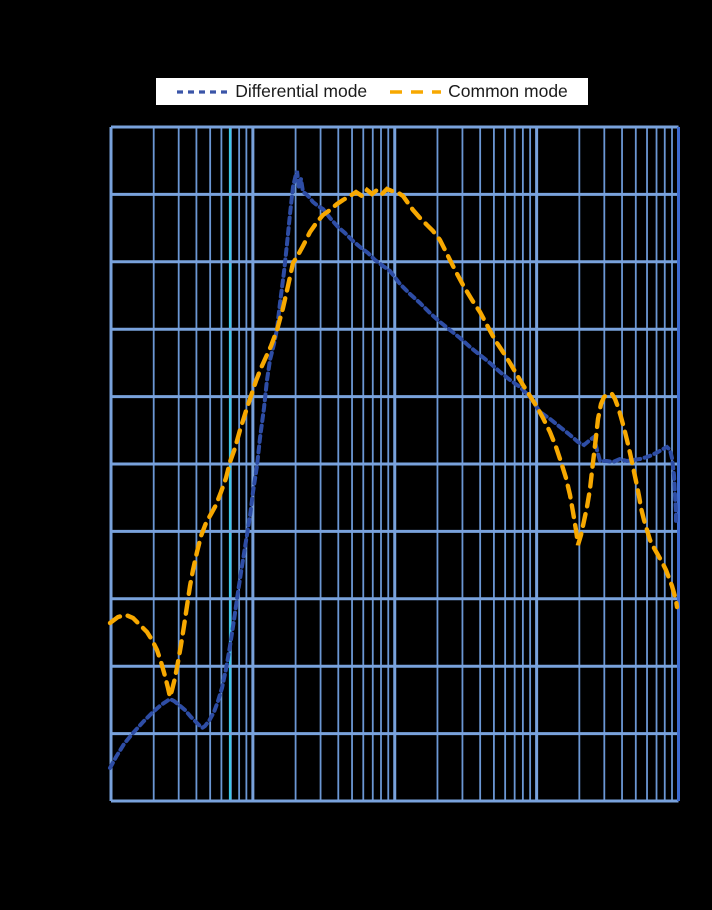  Describe the element at coordinates (301, 90) in the screenshot. I see `legend-label-differential-mode: Differential mode` at that location.